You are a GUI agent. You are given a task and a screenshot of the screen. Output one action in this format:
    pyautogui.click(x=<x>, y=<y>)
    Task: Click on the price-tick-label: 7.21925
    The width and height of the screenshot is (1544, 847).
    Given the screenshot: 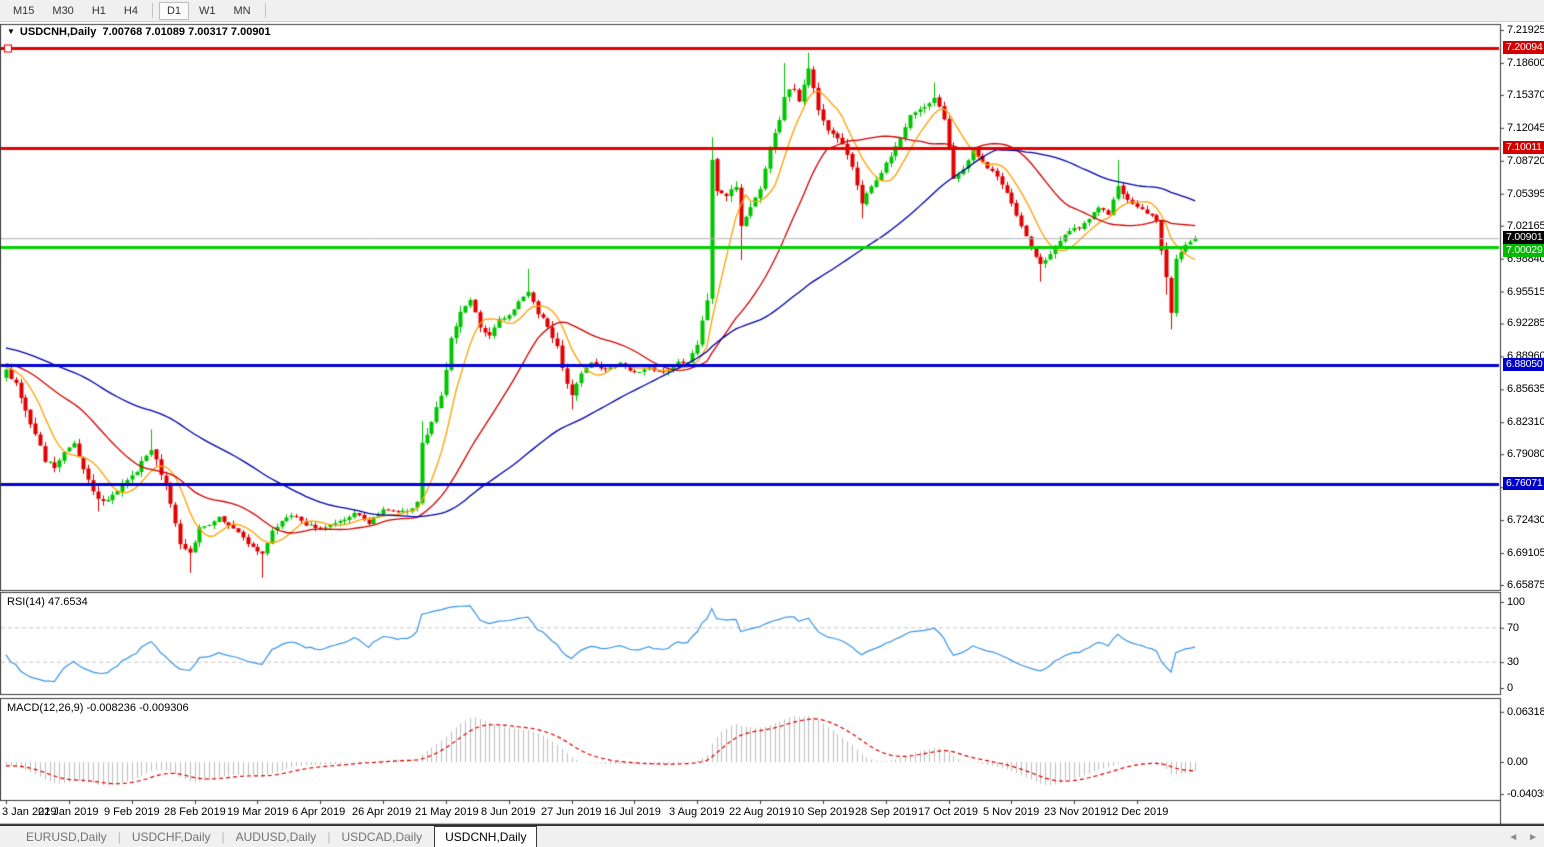 What is the action you would take?
    pyautogui.click(x=1525, y=30)
    